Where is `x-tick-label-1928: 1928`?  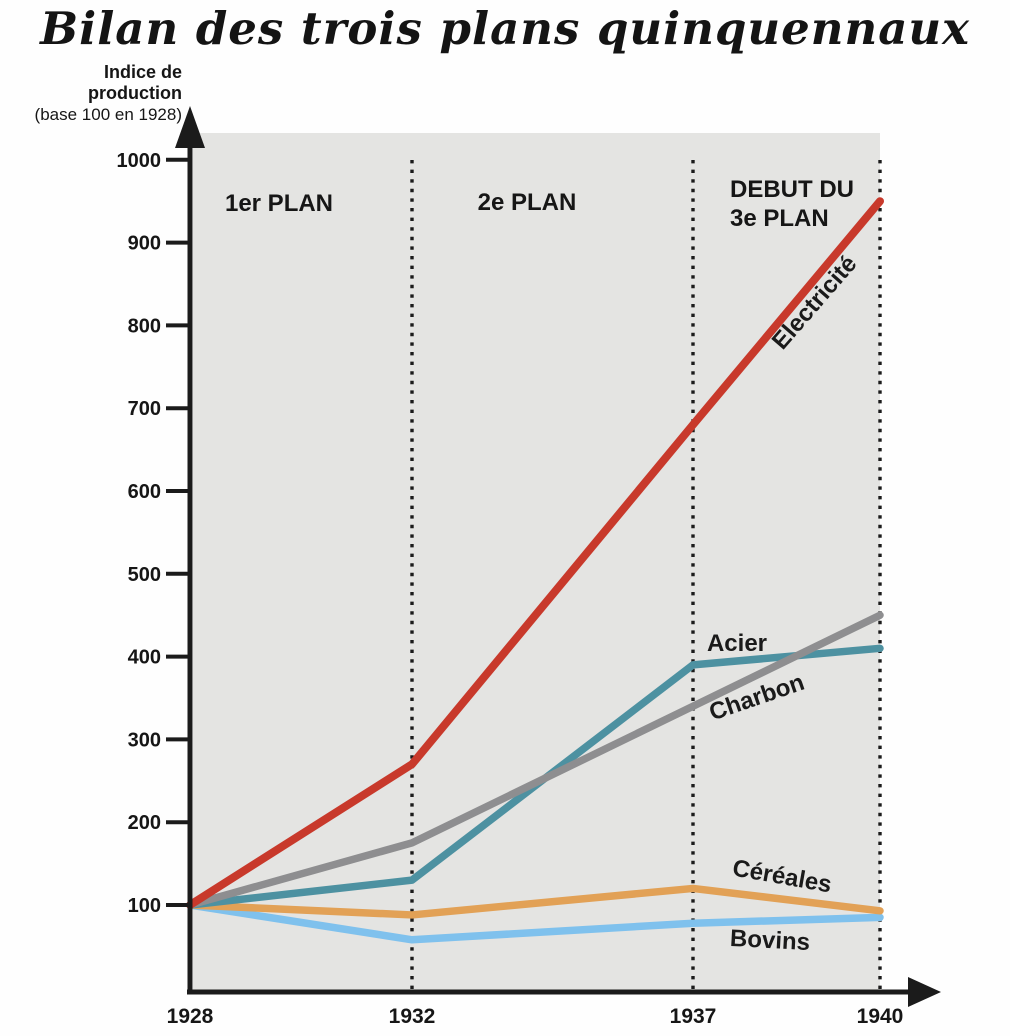 x-tick-label-1928: 1928 is located at coordinates (190, 1016).